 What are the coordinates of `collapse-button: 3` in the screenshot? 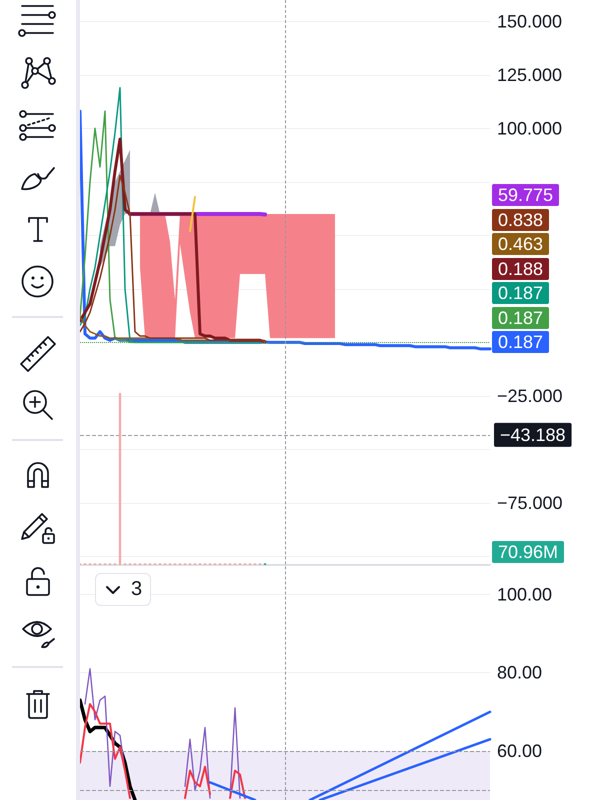 It's located at (123, 589).